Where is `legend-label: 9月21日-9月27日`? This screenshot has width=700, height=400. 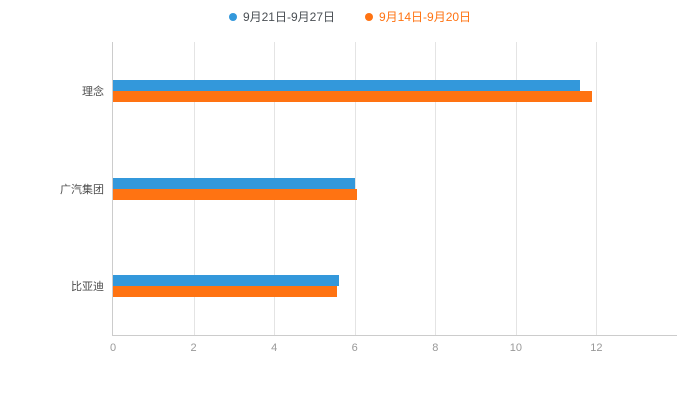 legend-label: 9月21日-9月27日 is located at coordinates (288, 17).